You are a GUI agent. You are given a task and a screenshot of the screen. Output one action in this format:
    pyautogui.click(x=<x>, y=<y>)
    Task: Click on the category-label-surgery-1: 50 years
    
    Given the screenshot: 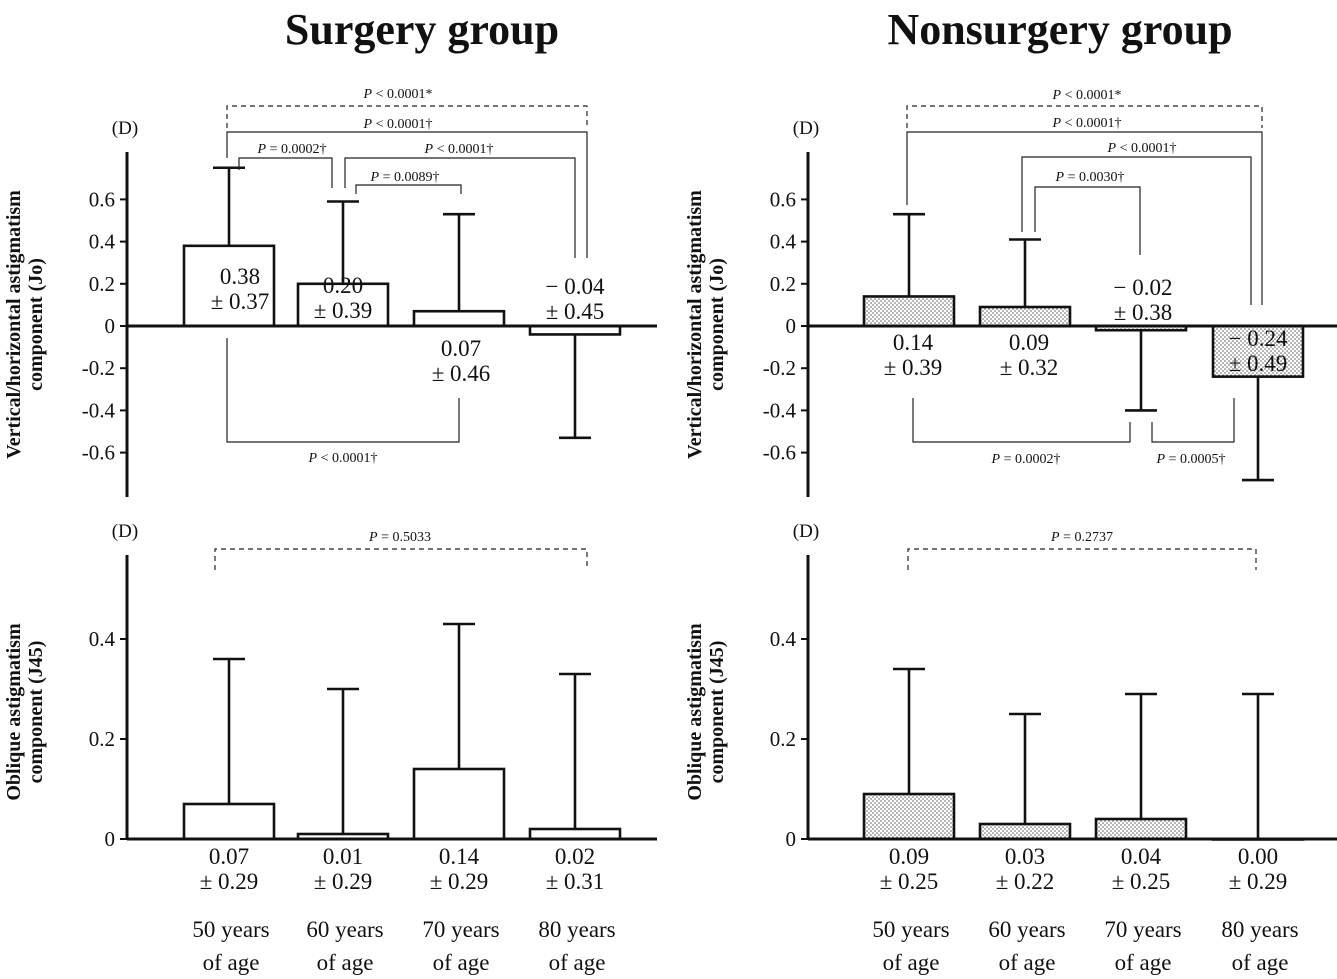 What is the action you would take?
    pyautogui.click(x=230, y=929)
    